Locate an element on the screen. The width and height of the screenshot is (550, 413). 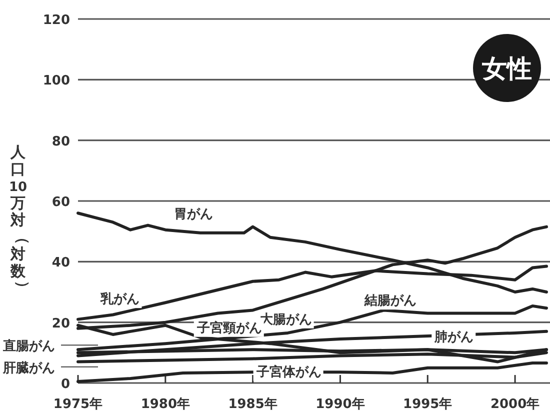
y-tick-label: 60 is located at coordinates (61, 202).